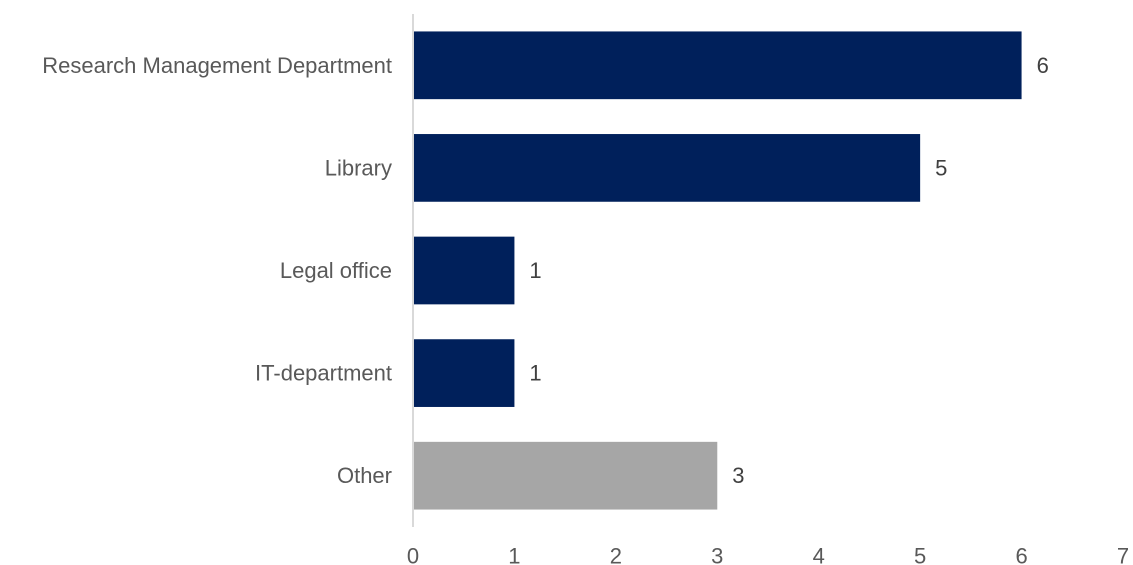 The image size is (1133, 565). I want to click on bar-legal-office, so click(464, 270).